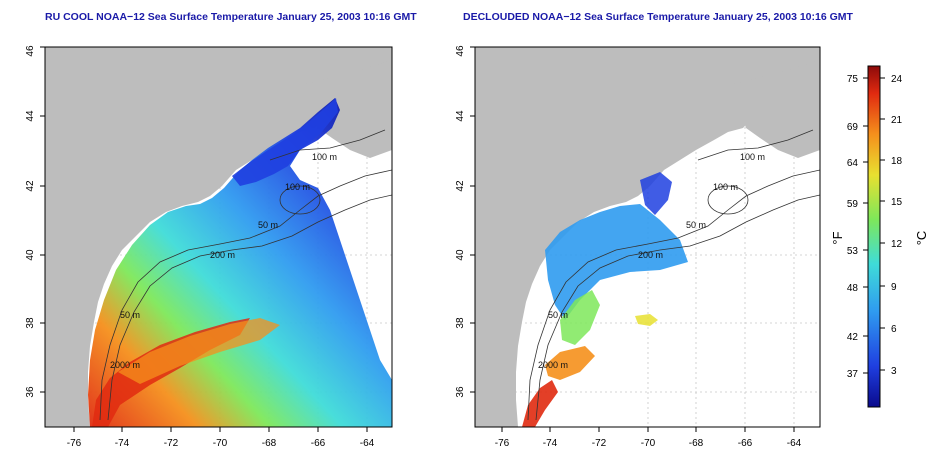 The height and width of the screenshot is (475, 950). Describe the element at coordinates (853, 163) in the screenshot. I see `fahrenheit-tick: 64` at that location.